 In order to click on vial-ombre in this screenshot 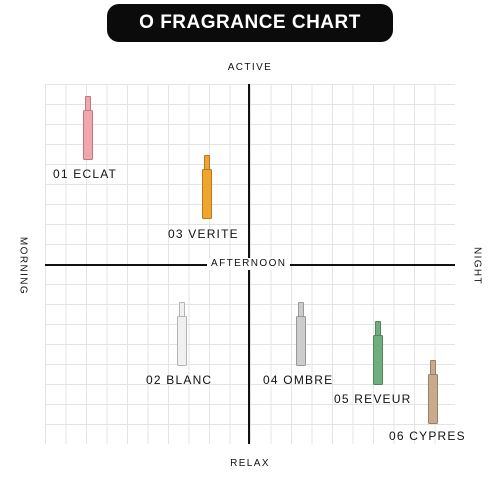, I will do `click(301, 334)`.